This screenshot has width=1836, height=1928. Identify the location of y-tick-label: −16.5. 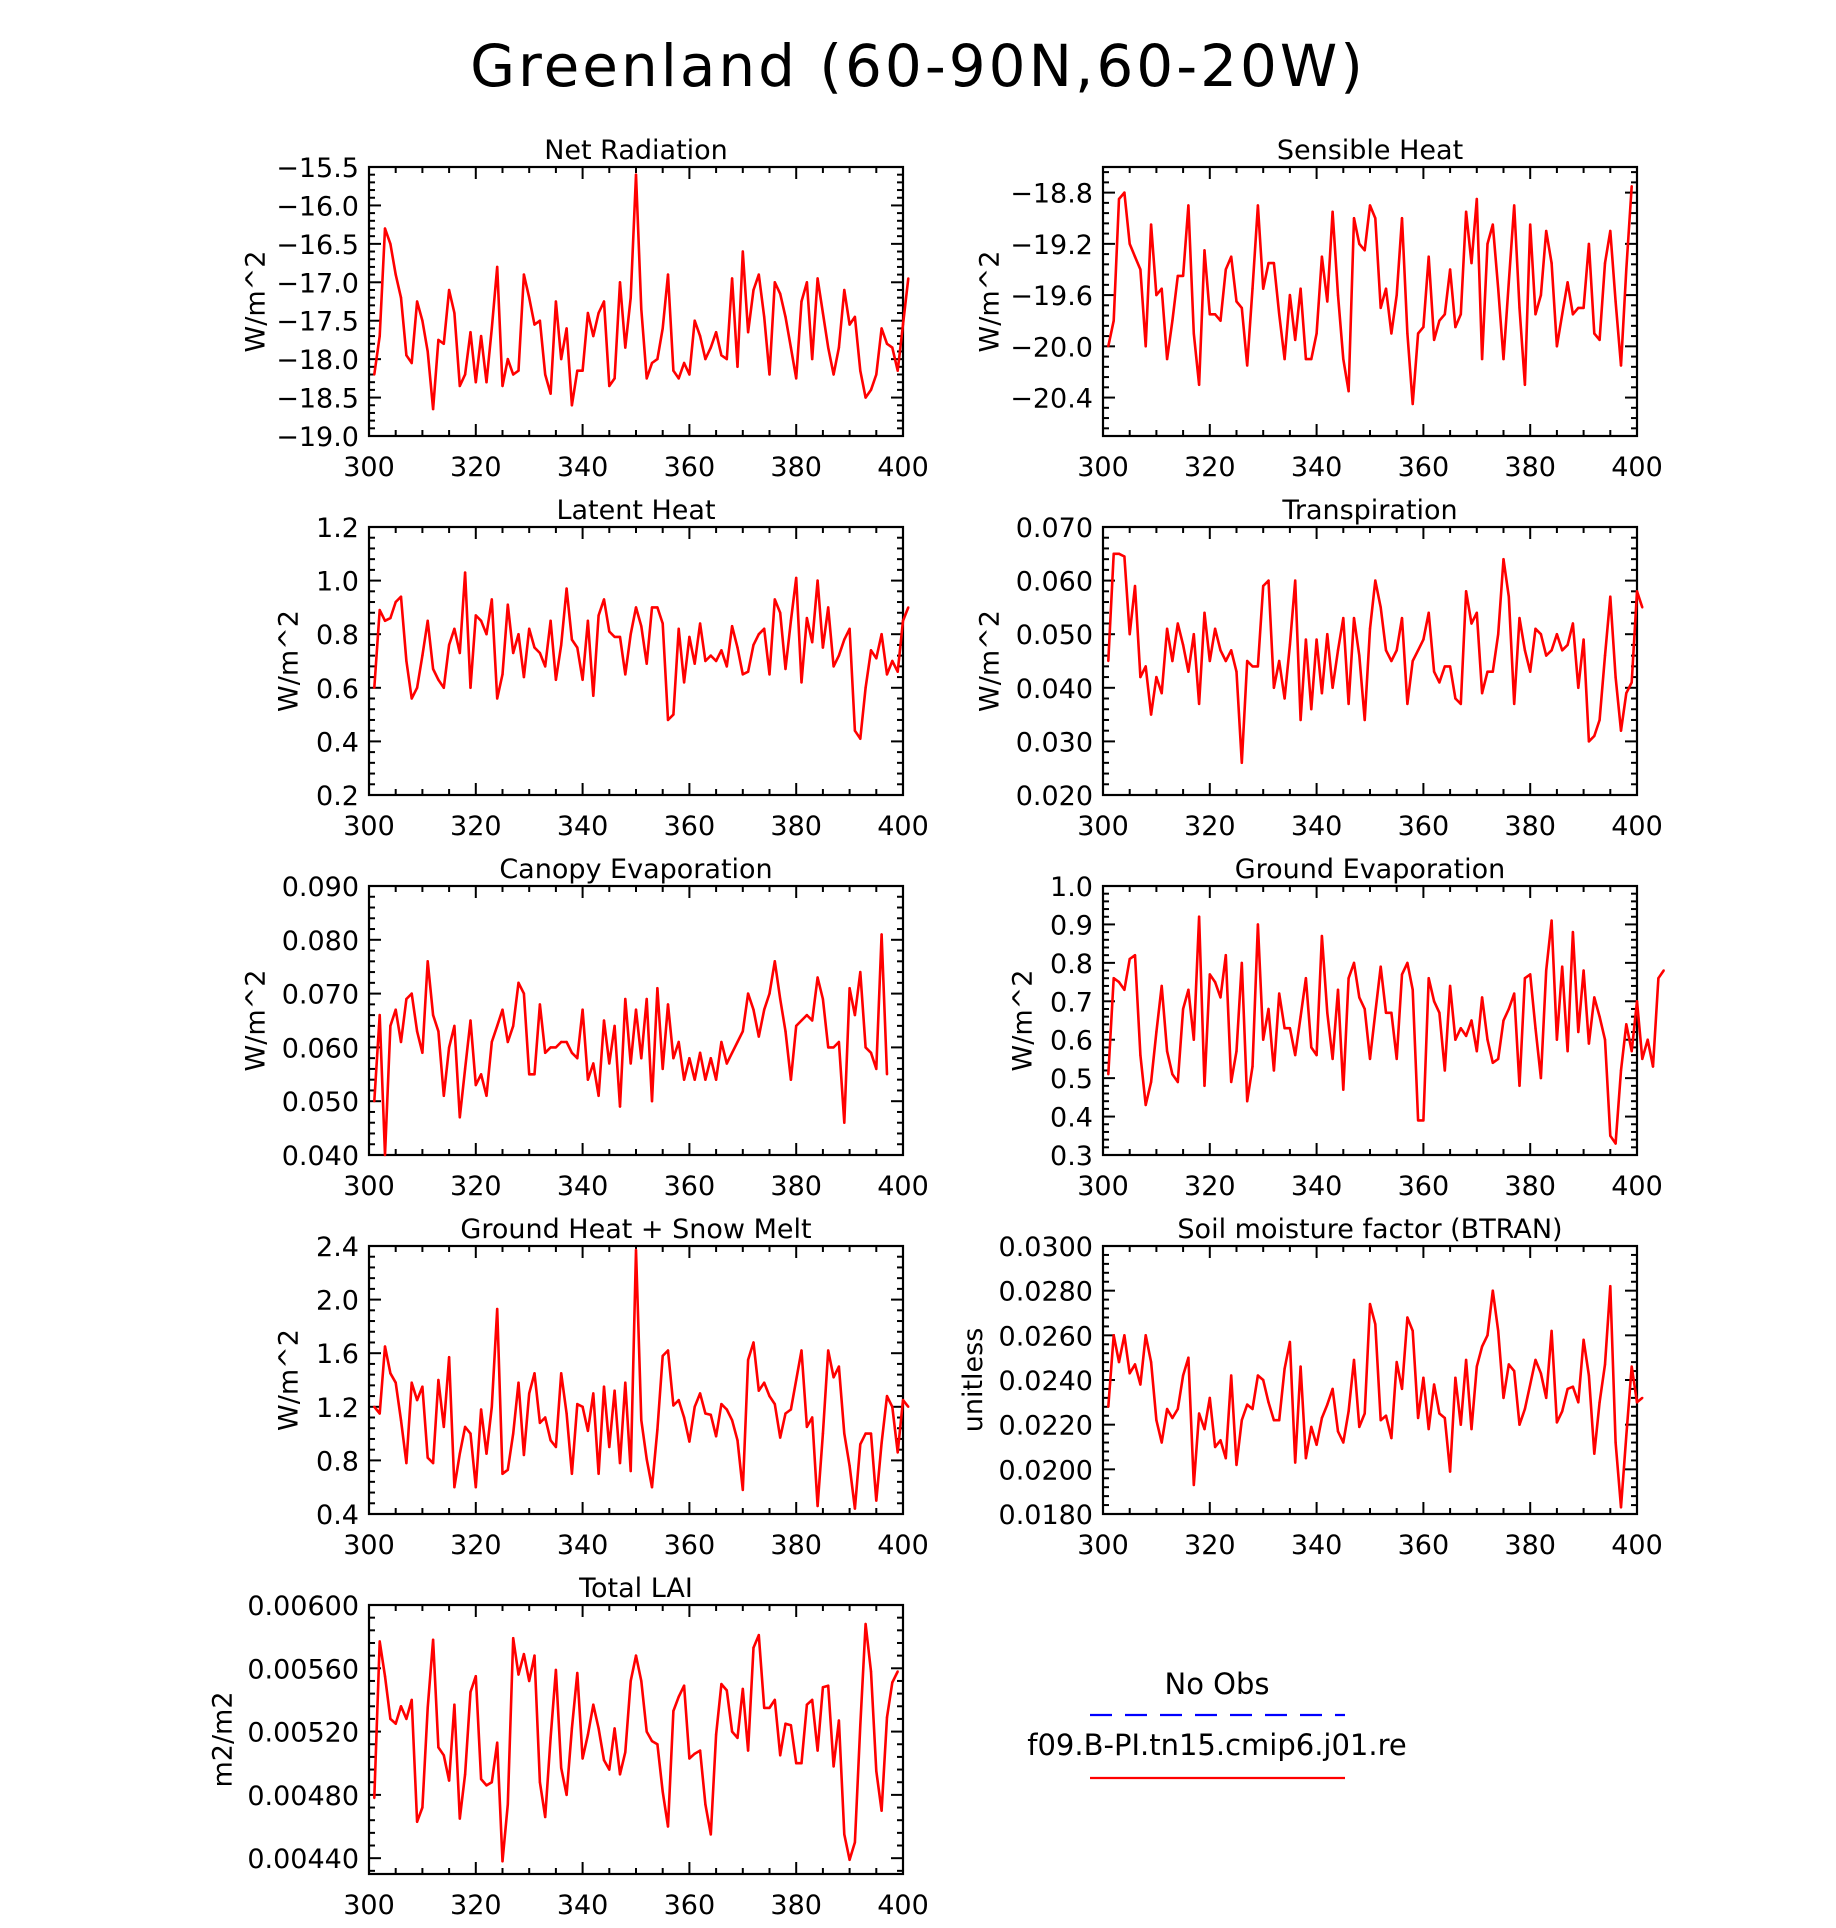
(317, 245).